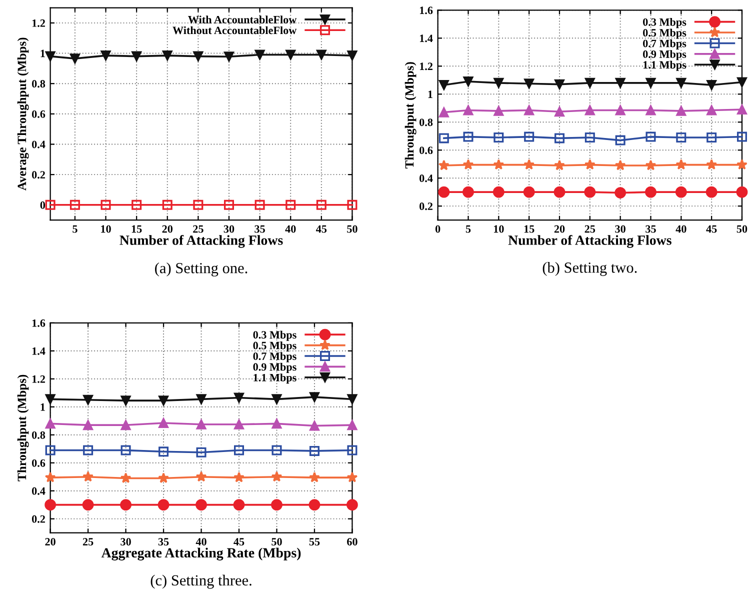 The height and width of the screenshot is (598, 751). Describe the element at coordinates (589, 269) in the screenshot. I see `text: (b) Setting two.` at that location.